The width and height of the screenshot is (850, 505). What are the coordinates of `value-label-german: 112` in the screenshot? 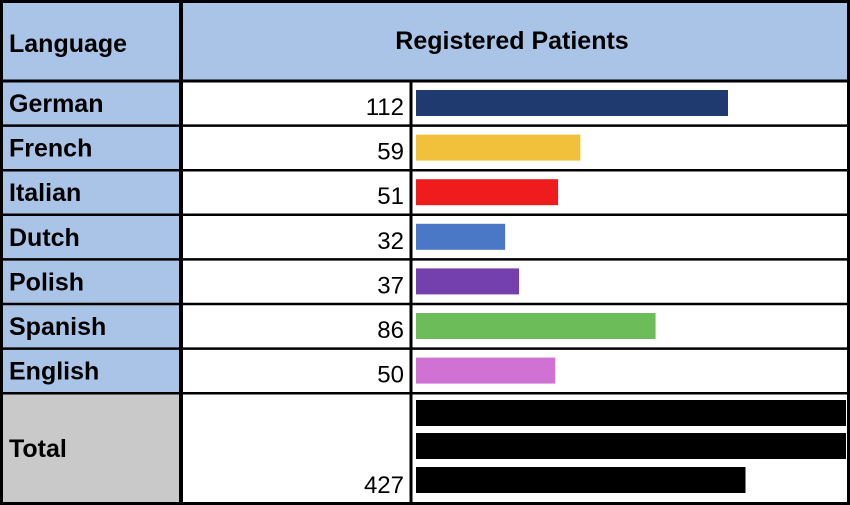 It's located at (385, 107).